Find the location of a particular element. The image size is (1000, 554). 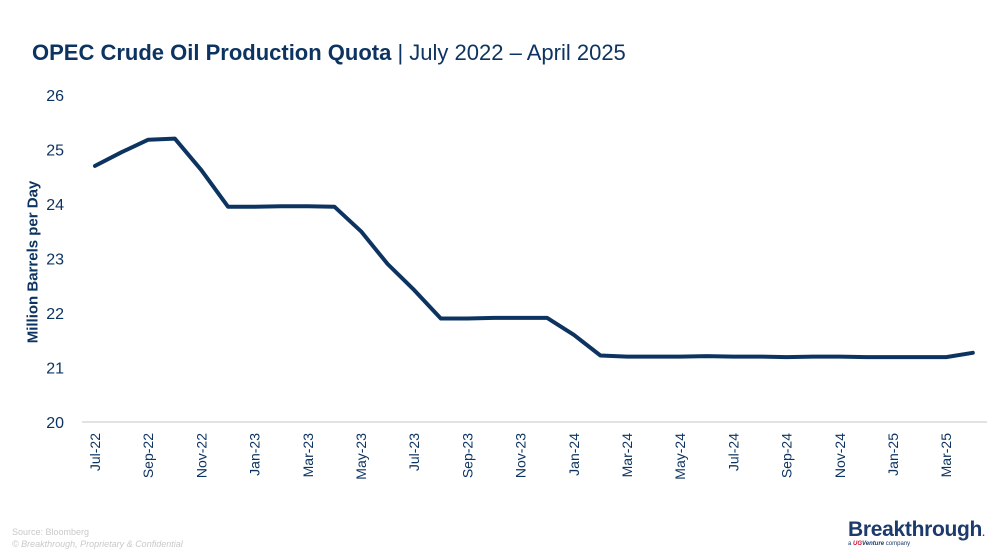

y-tick-label: 22 is located at coordinates (55, 314).